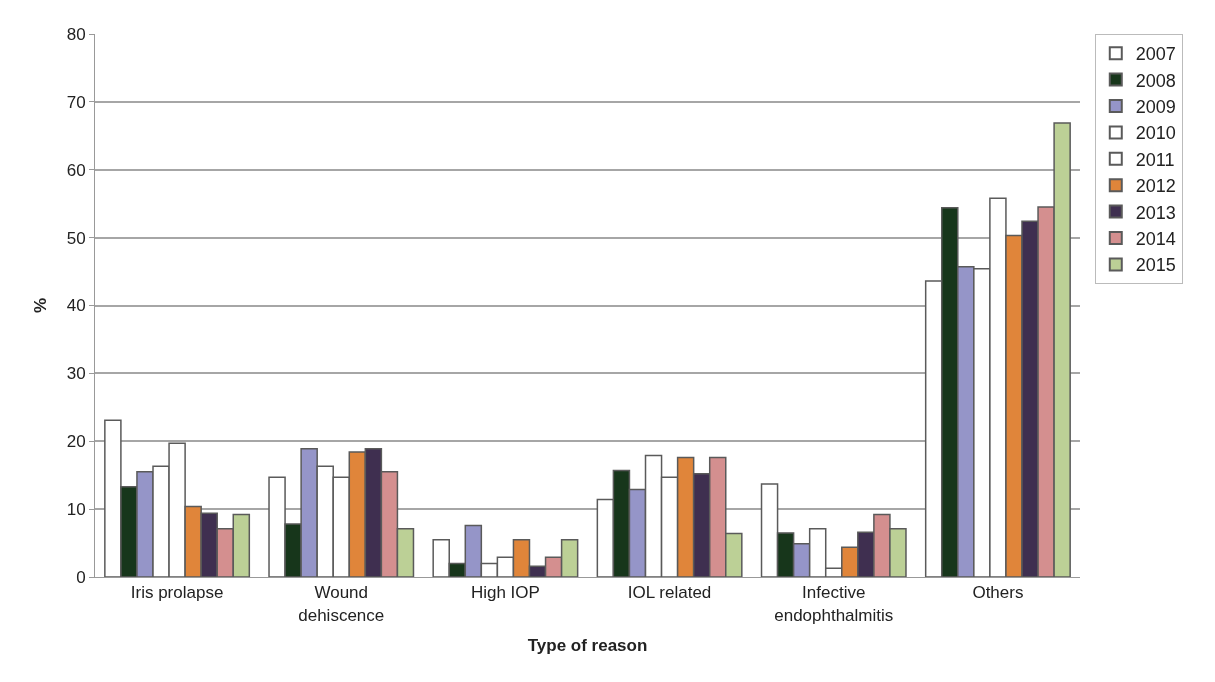 The height and width of the screenshot is (682, 1215). What do you see at coordinates (76, 374) in the screenshot?
I see `y-tick-label: 30` at bounding box center [76, 374].